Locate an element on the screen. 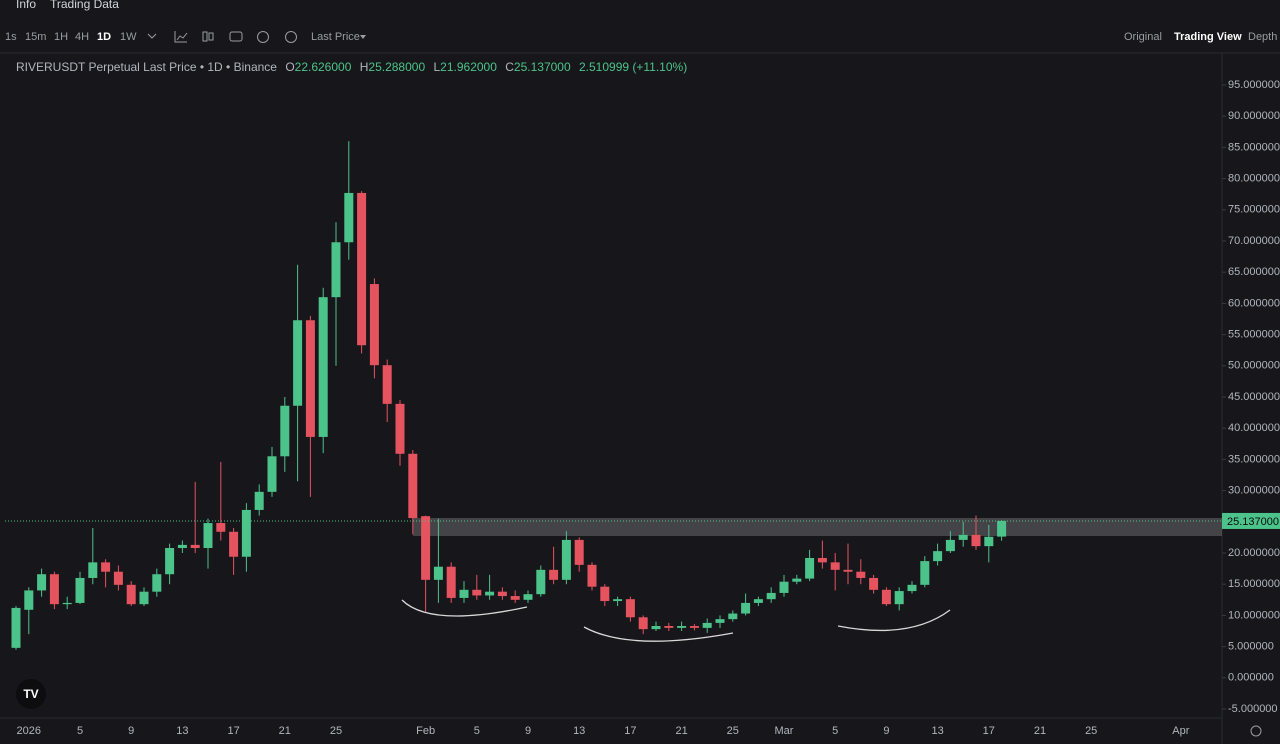 Image resolution: width=1280 pixels, height=744 pixels. y-tick-label: 10.000000 is located at coordinates (1254, 615).